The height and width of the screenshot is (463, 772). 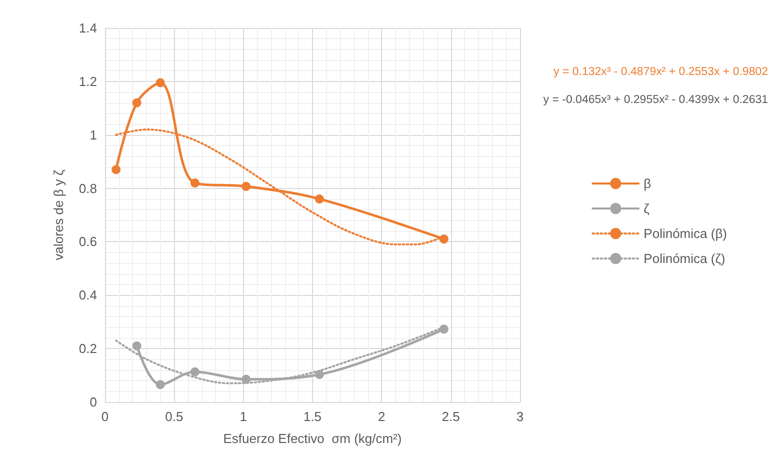 I want to click on x-tick-label: 2.5, so click(x=451, y=416).